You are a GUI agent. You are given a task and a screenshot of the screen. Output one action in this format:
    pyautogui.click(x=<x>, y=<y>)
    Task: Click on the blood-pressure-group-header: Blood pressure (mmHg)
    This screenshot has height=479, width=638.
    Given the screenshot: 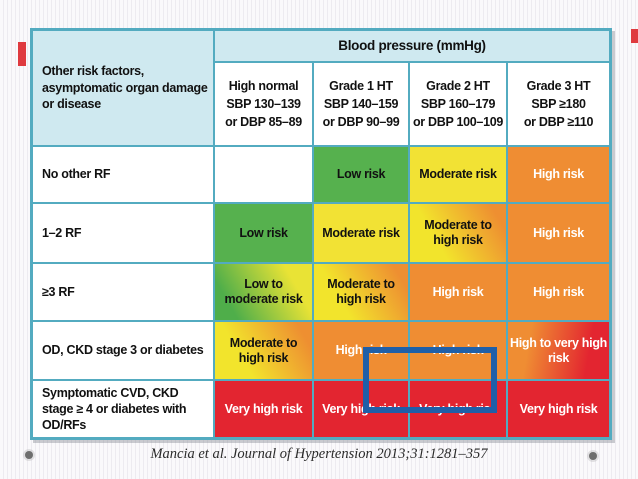 What is the action you would take?
    pyautogui.click(x=412, y=46)
    